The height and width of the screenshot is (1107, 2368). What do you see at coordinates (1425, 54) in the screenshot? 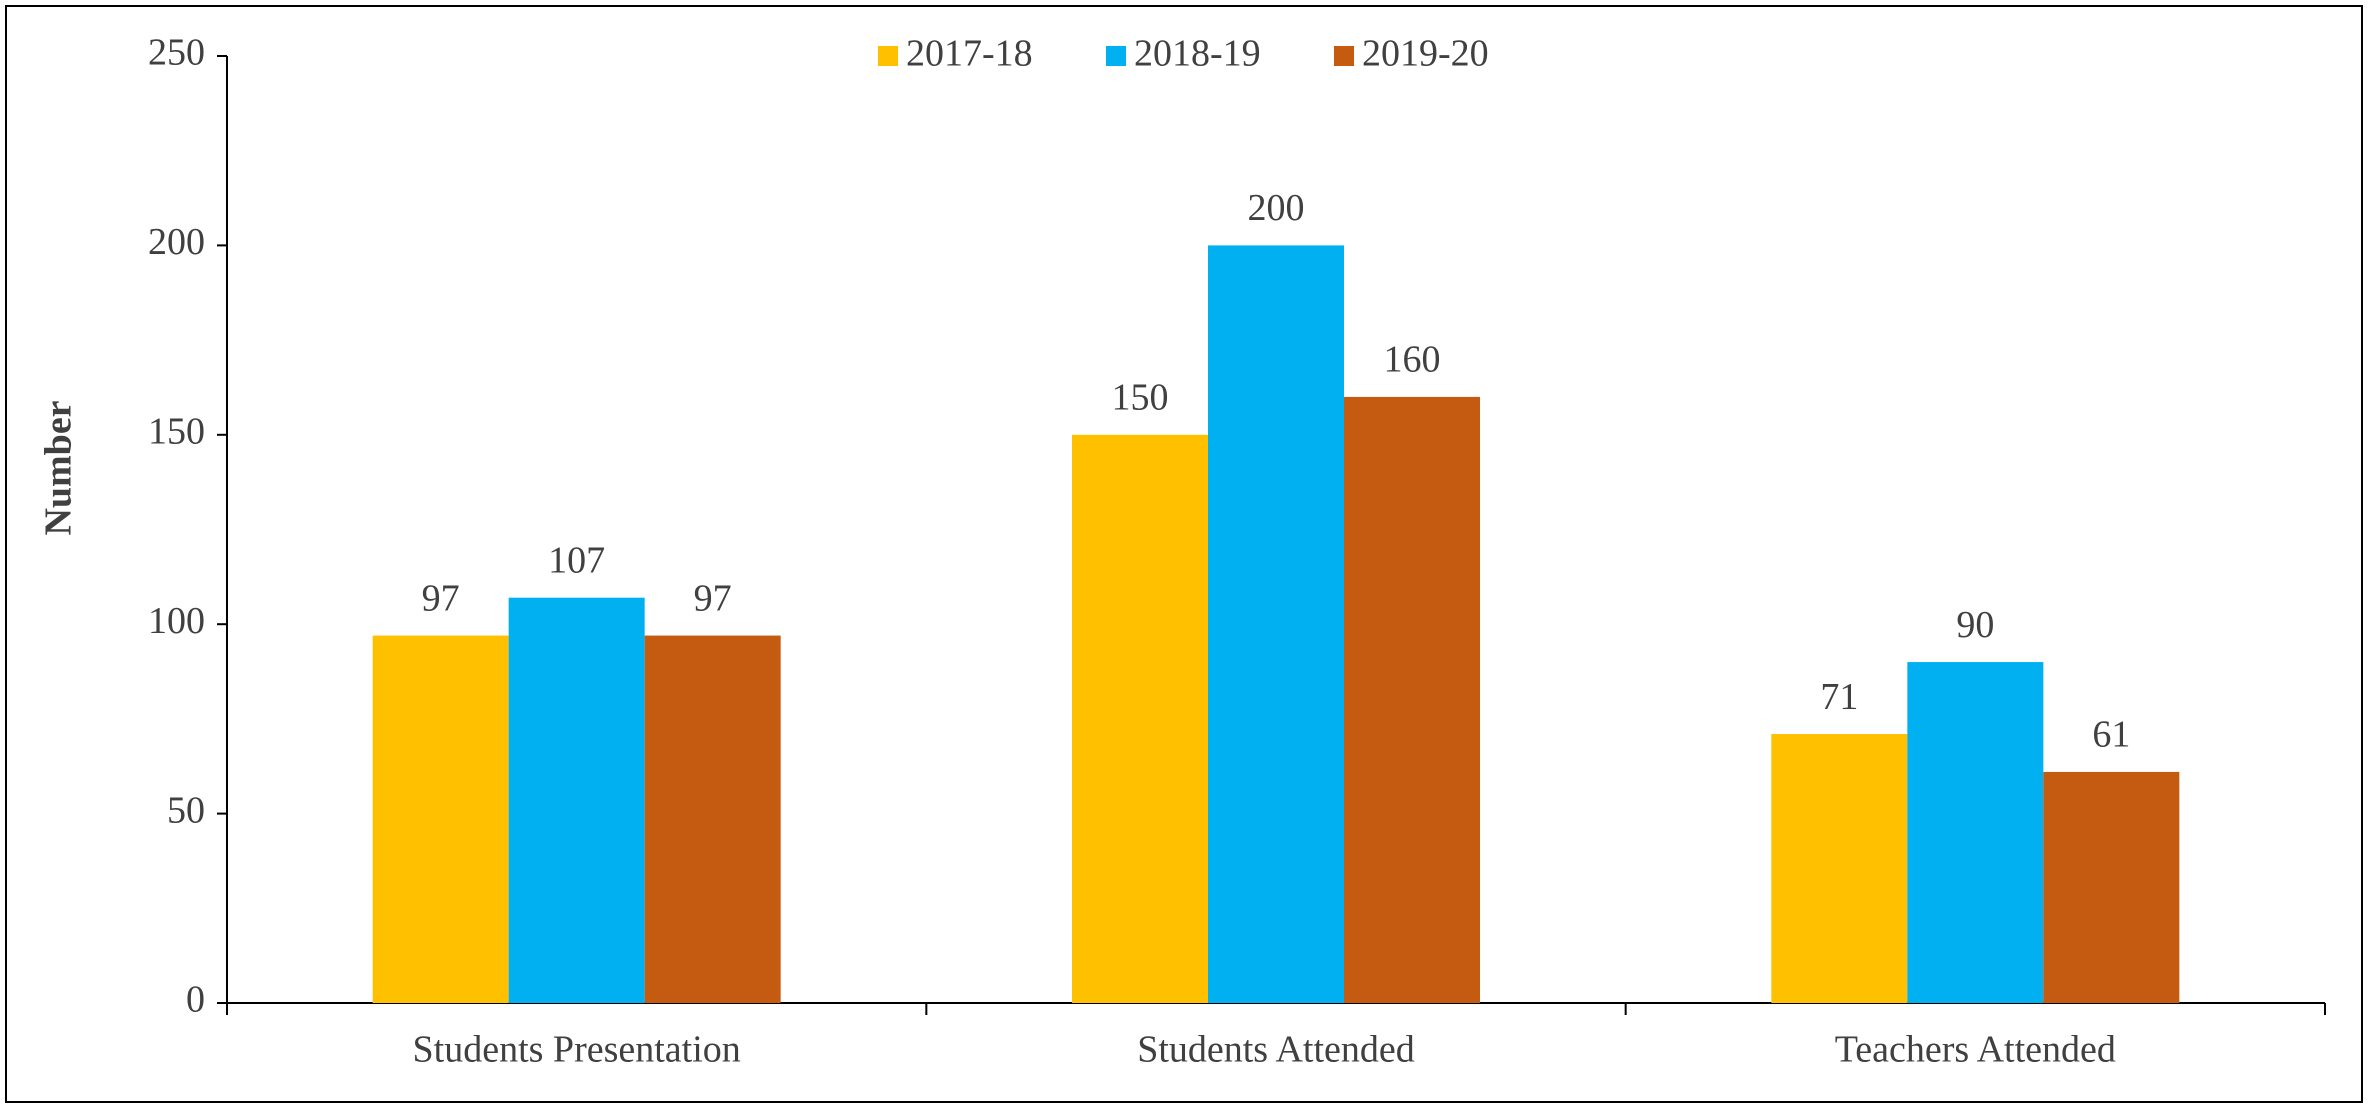
I see `legend-label: 2019-20` at bounding box center [1425, 54].